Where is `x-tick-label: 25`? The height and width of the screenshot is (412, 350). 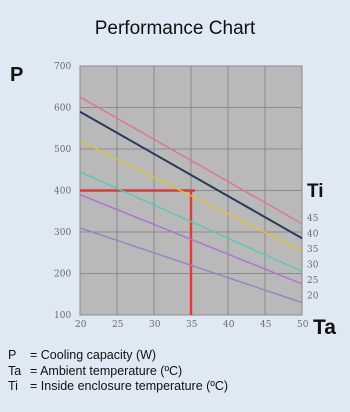 x-tick-label: 25 is located at coordinates (118, 325).